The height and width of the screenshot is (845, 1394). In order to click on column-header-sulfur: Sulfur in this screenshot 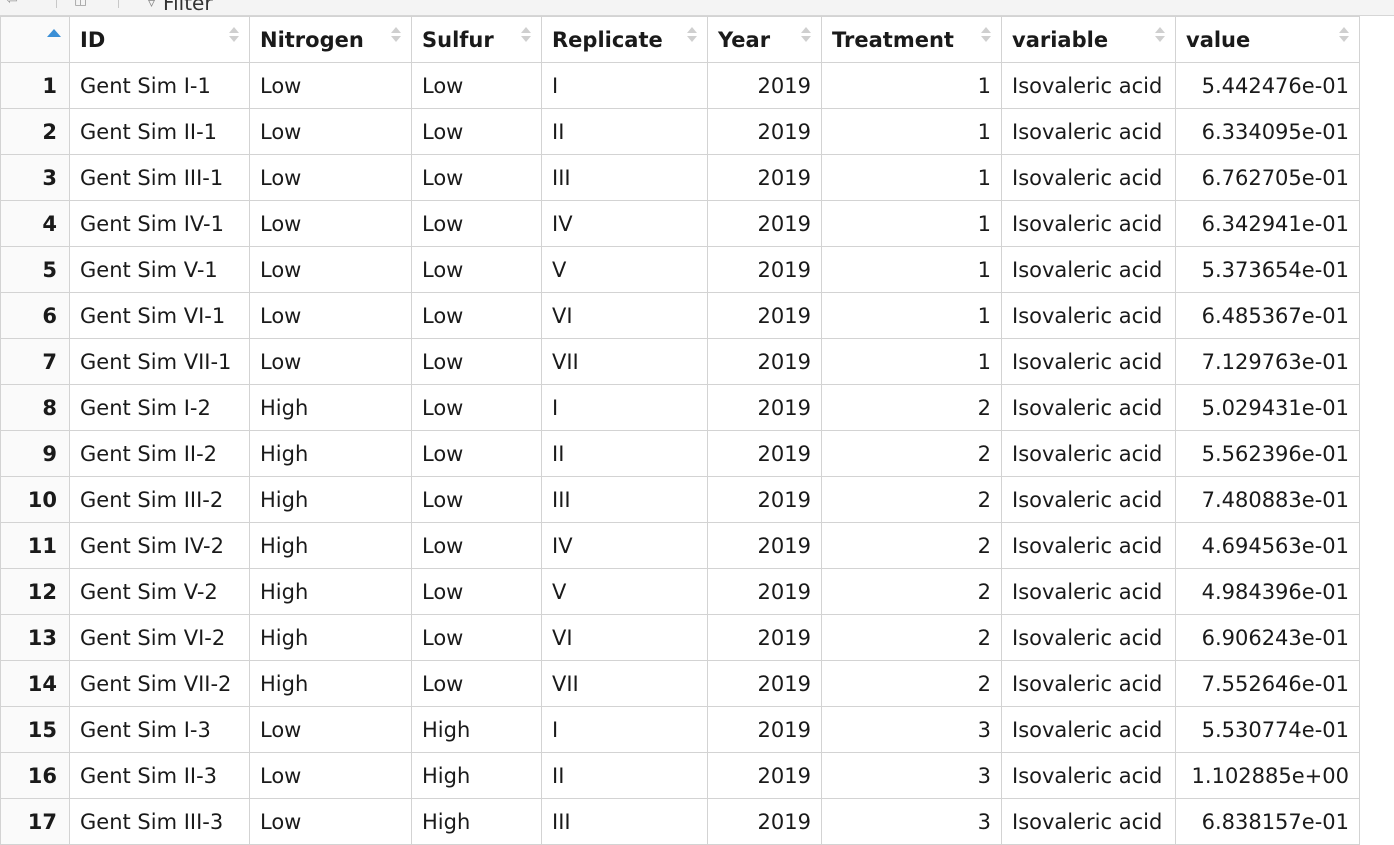, I will do `click(476, 39)`.